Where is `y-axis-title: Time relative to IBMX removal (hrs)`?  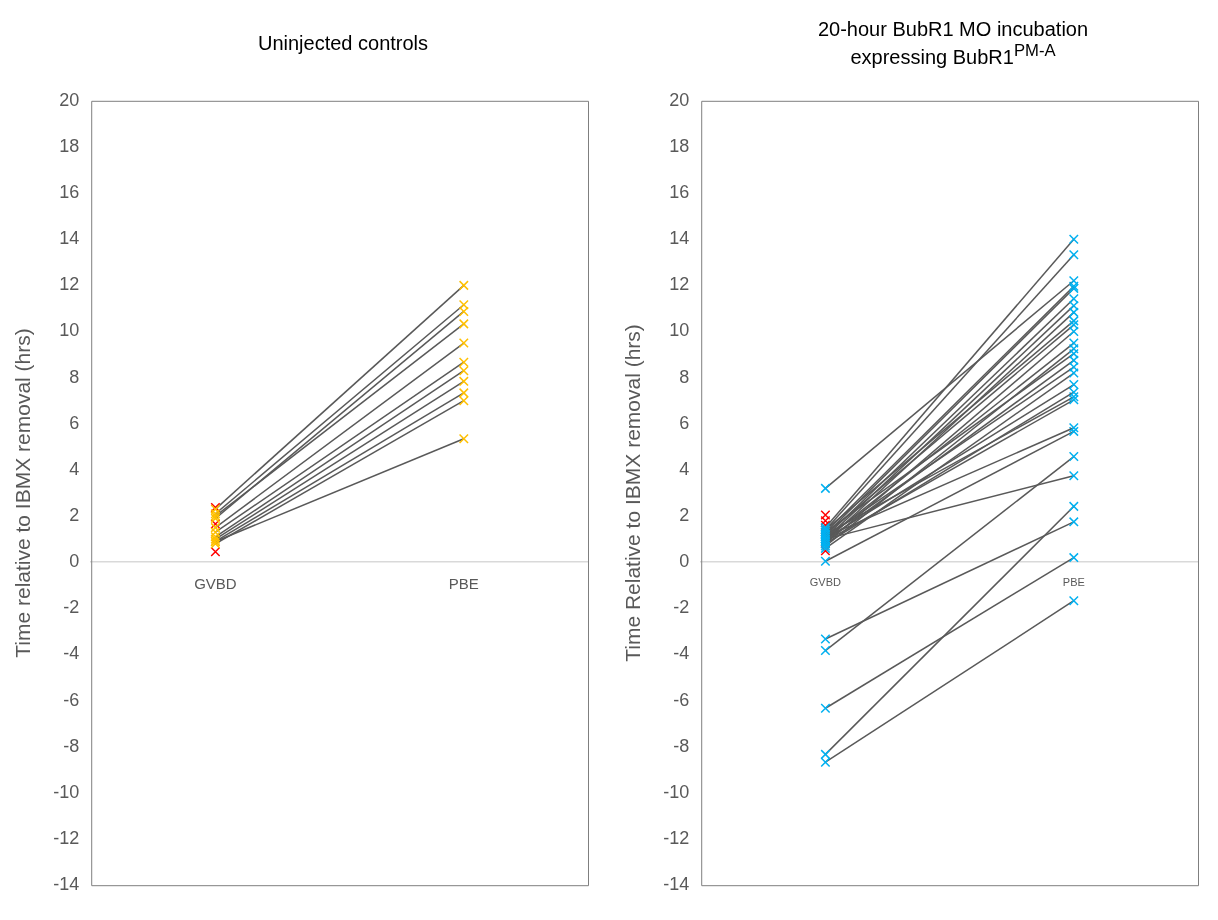 y-axis-title: Time relative to IBMX removal (hrs) is located at coordinates (23, 493).